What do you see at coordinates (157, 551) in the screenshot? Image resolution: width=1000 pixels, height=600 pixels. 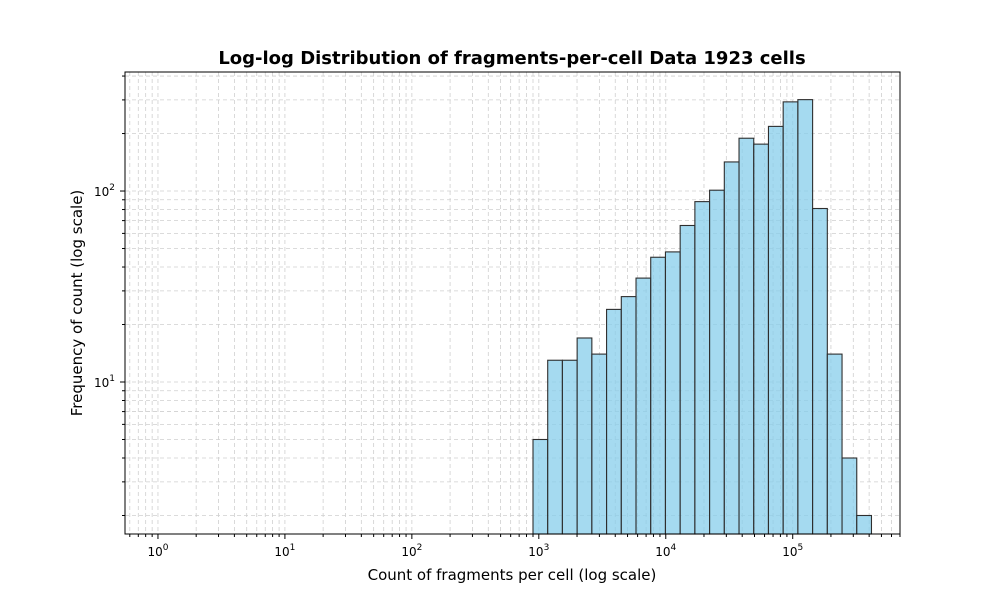 I see `x-tick-label: 10⁰` at bounding box center [157, 551].